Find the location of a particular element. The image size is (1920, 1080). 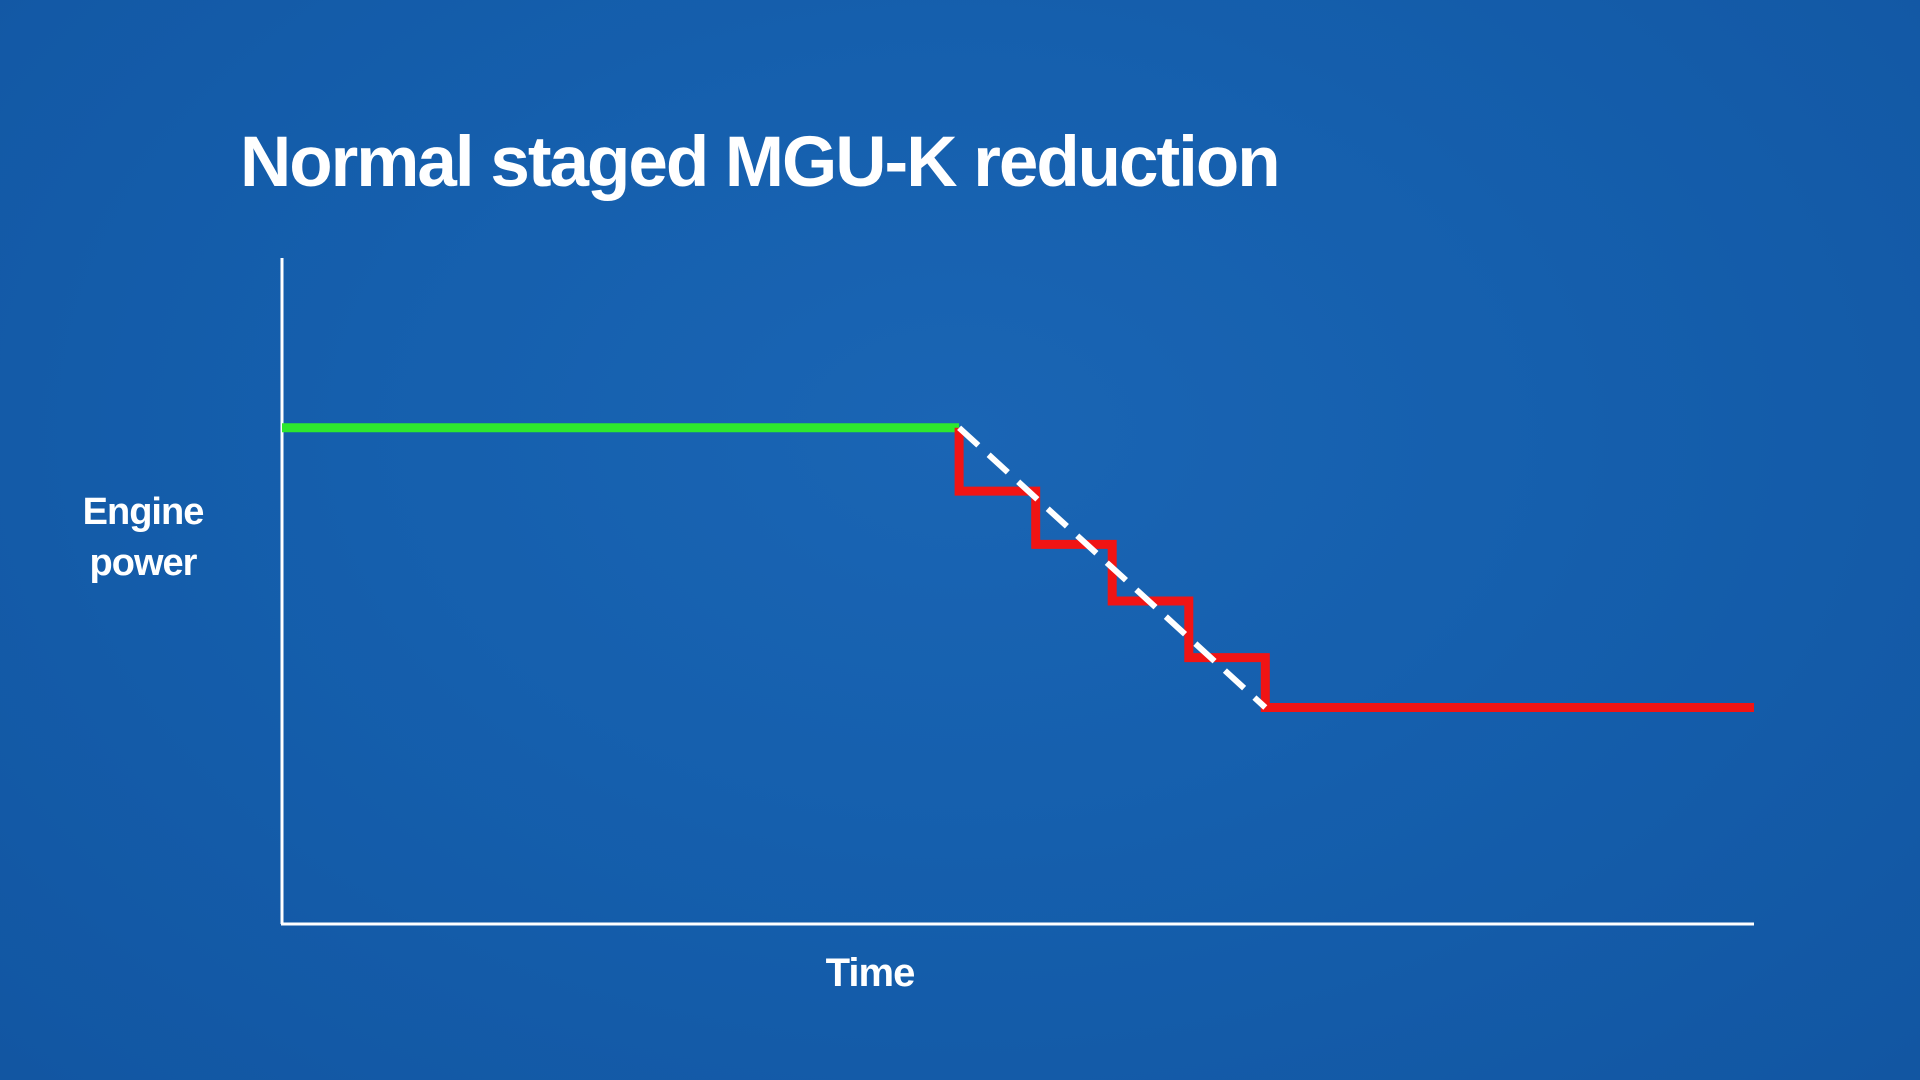

y-axis-label: Engine power is located at coordinates (143, 537).